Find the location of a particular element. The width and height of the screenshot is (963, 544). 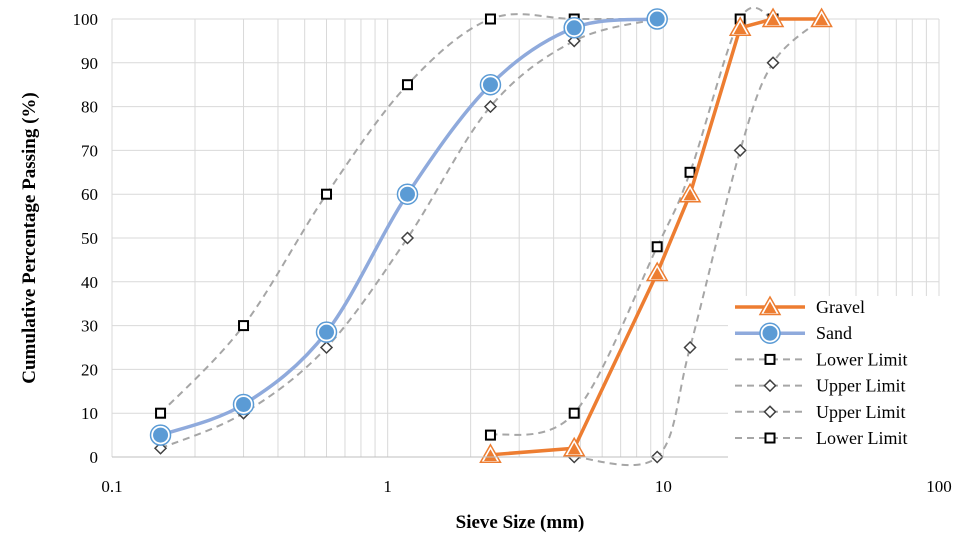

y-tick-label: 30 is located at coordinates (89, 326).